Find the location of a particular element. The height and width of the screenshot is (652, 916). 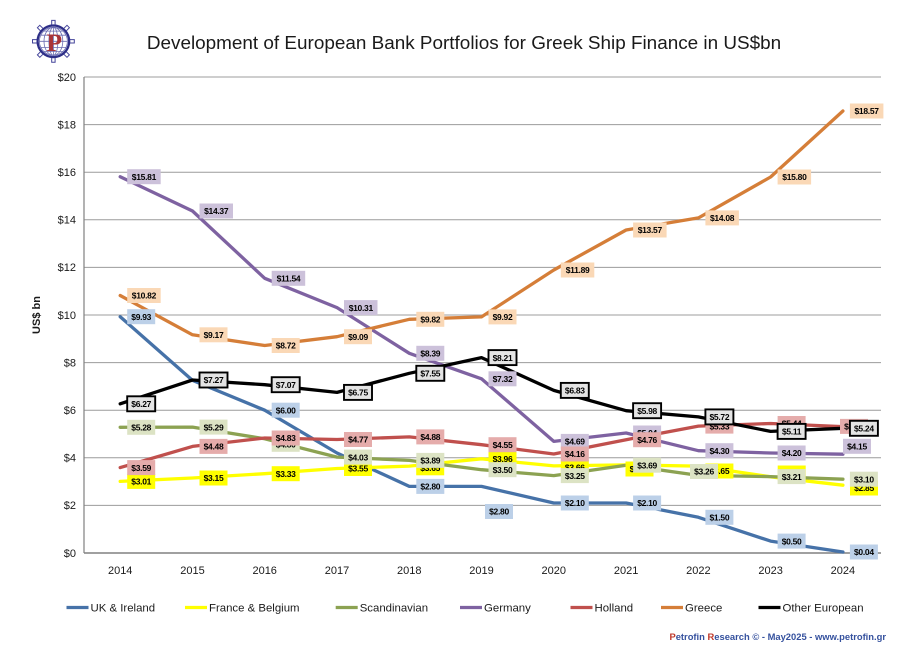

svg-text: $13.57 is located at coordinates (650, 230).